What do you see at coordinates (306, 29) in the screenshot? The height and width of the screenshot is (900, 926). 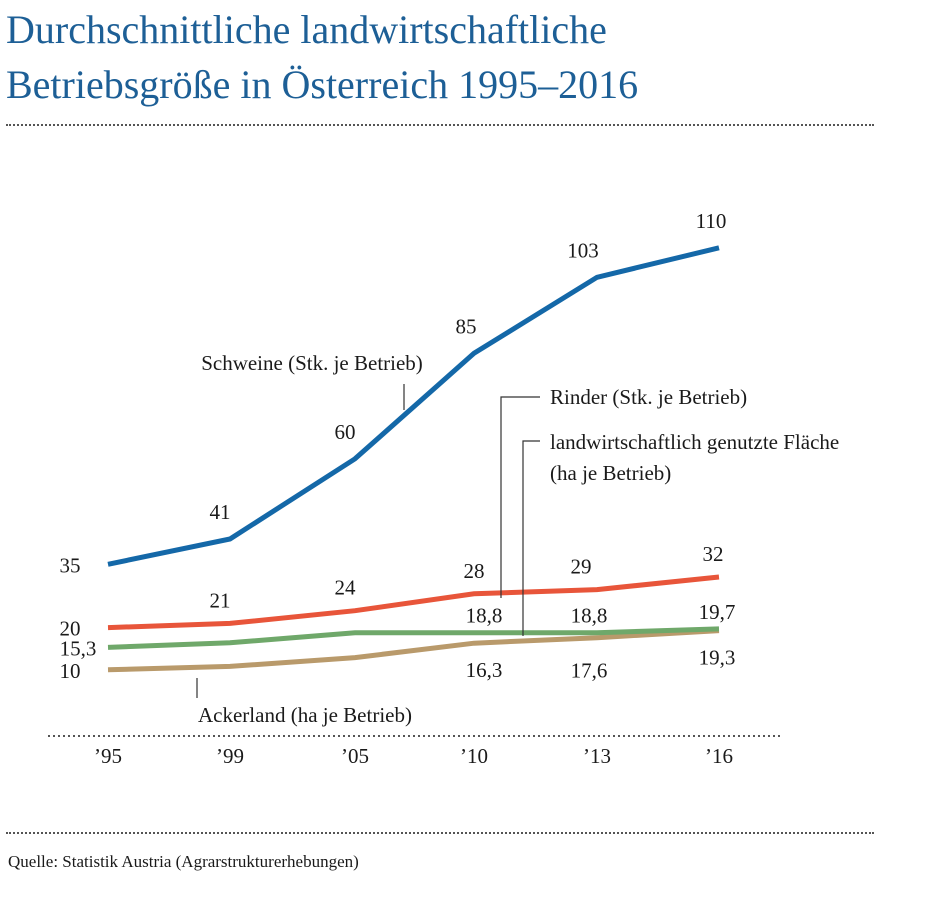 I see `chart-title-line-1: Durchschnittliche landwirtschaftliche` at bounding box center [306, 29].